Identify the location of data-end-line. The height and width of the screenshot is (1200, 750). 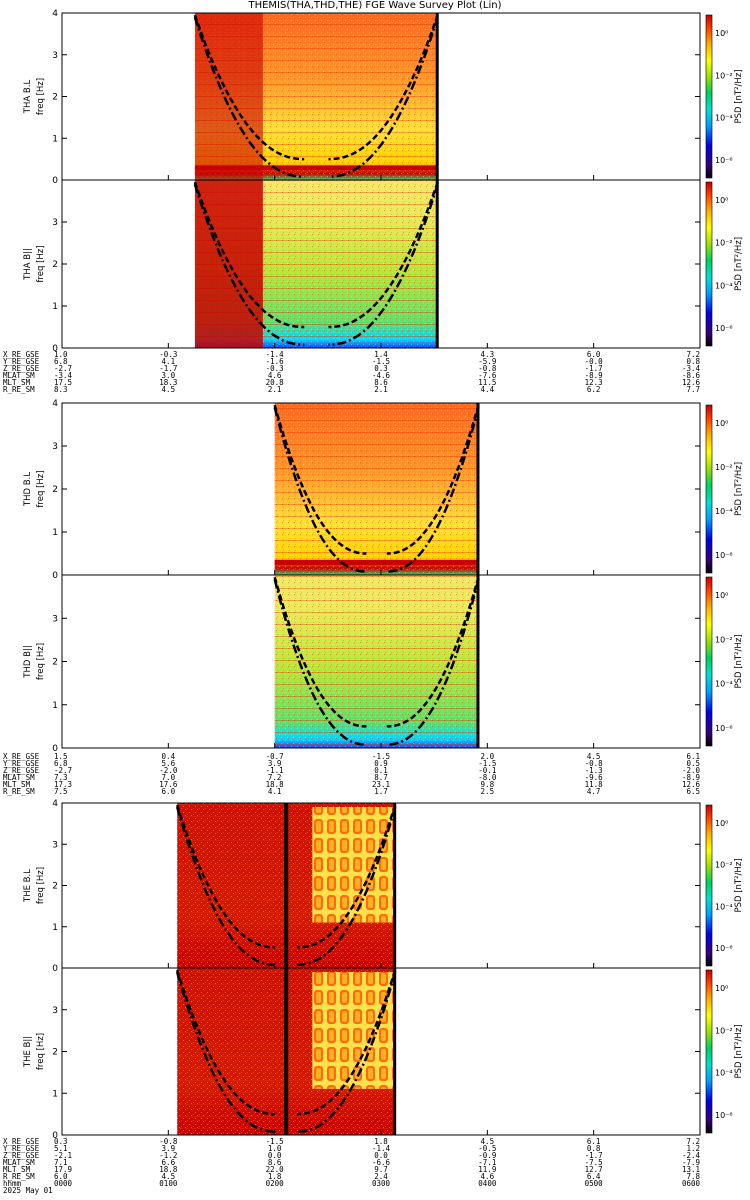
(478, 661).